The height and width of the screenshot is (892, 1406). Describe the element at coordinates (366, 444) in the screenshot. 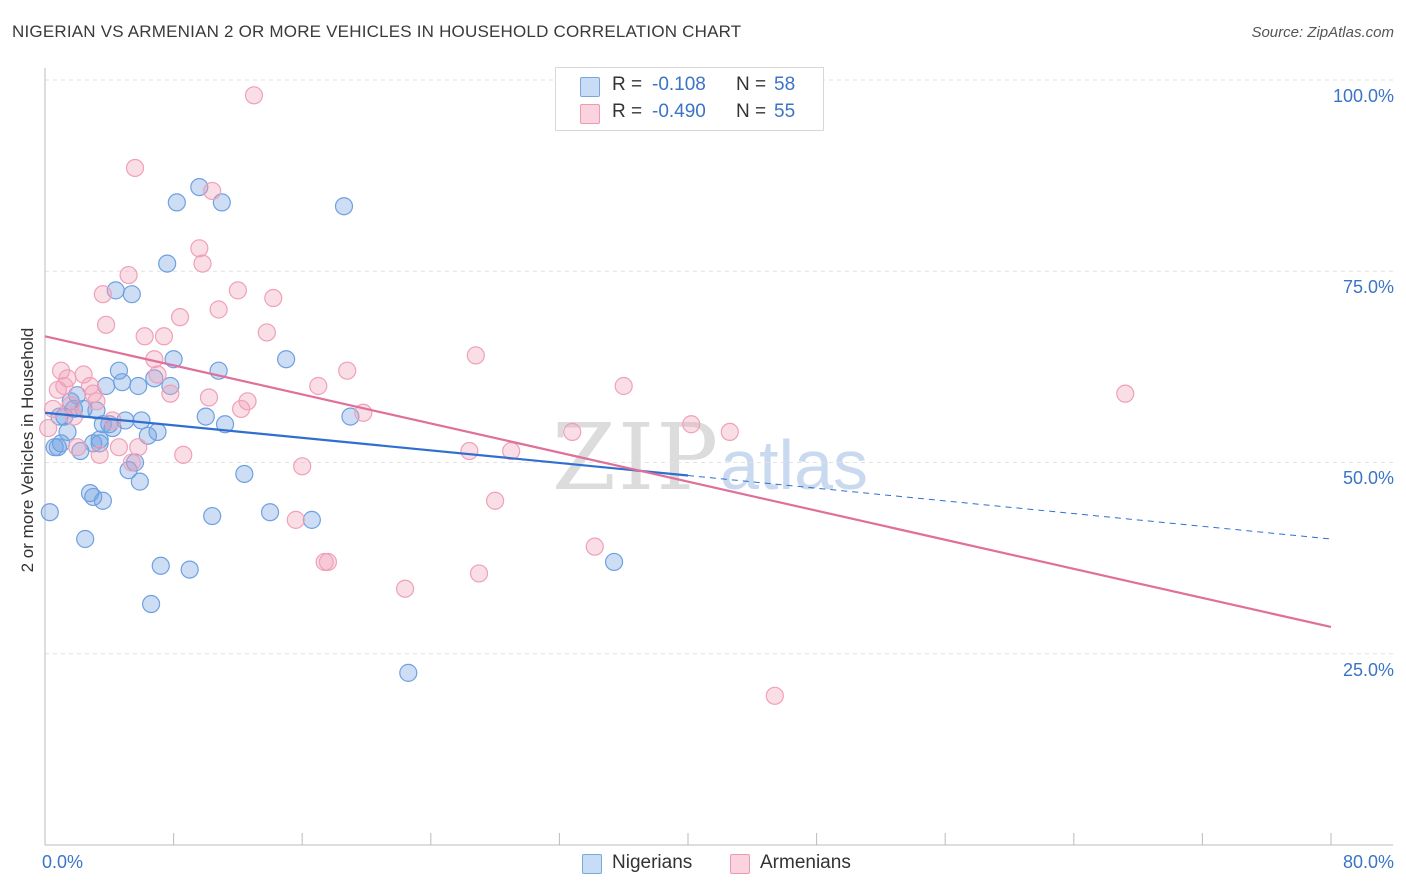

I see `trendline-nigerians` at that location.